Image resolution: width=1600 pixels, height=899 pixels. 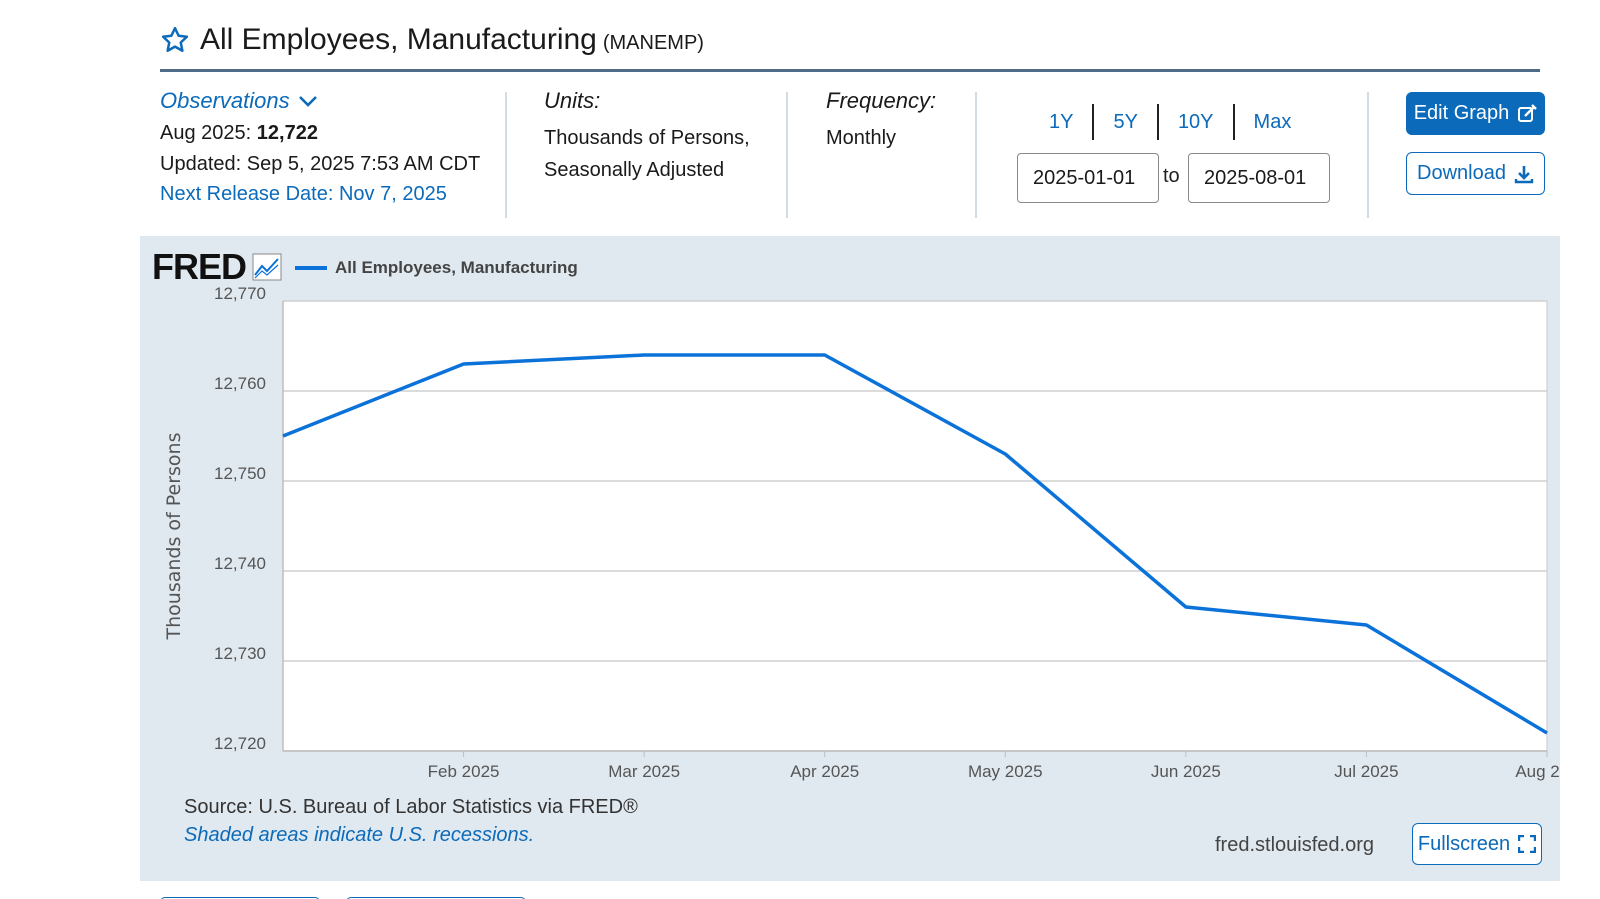 What do you see at coordinates (1126, 122) in the screenshot?
I see `range-5y-button: 5Y` at bounding box center [1126, 122].